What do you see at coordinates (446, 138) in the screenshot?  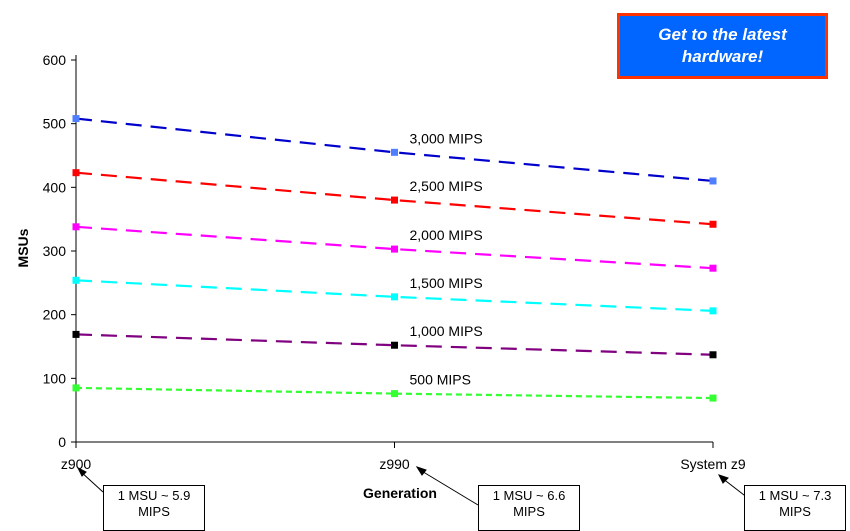 I see `series-label: 3,000 MIPS` at bounding box center [446, 138].